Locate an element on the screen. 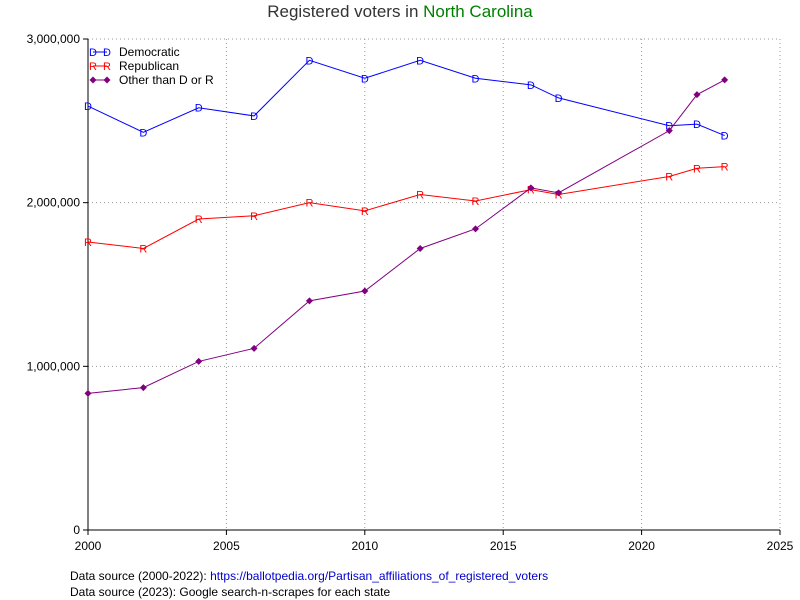  series-line-republican is located at coordinates (406, 208).